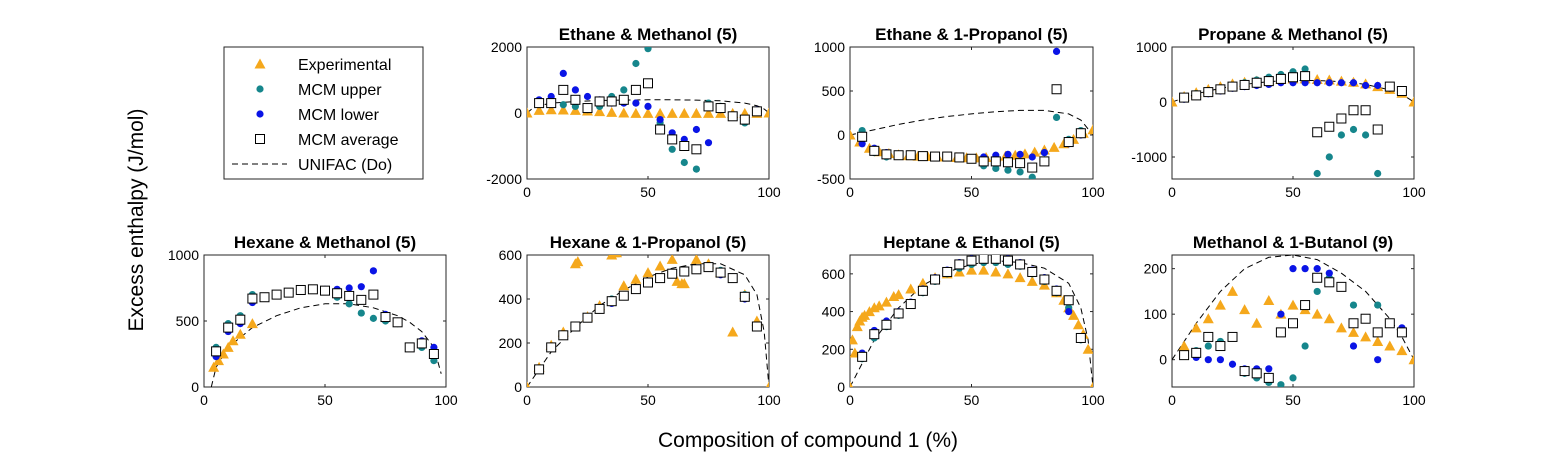  Describe the element at coordinates (319, 90) in the screenshot. I see `legend-entry-upper: MCM upper` at that location.